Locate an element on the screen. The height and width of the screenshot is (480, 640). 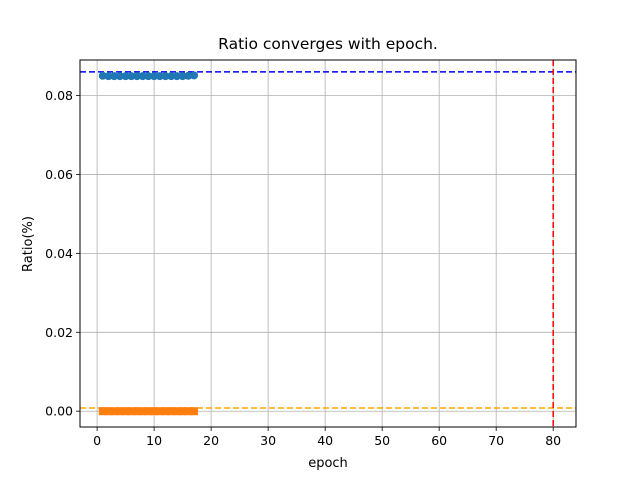
x-tick-label: 40 is located at coordinates (325, 440).